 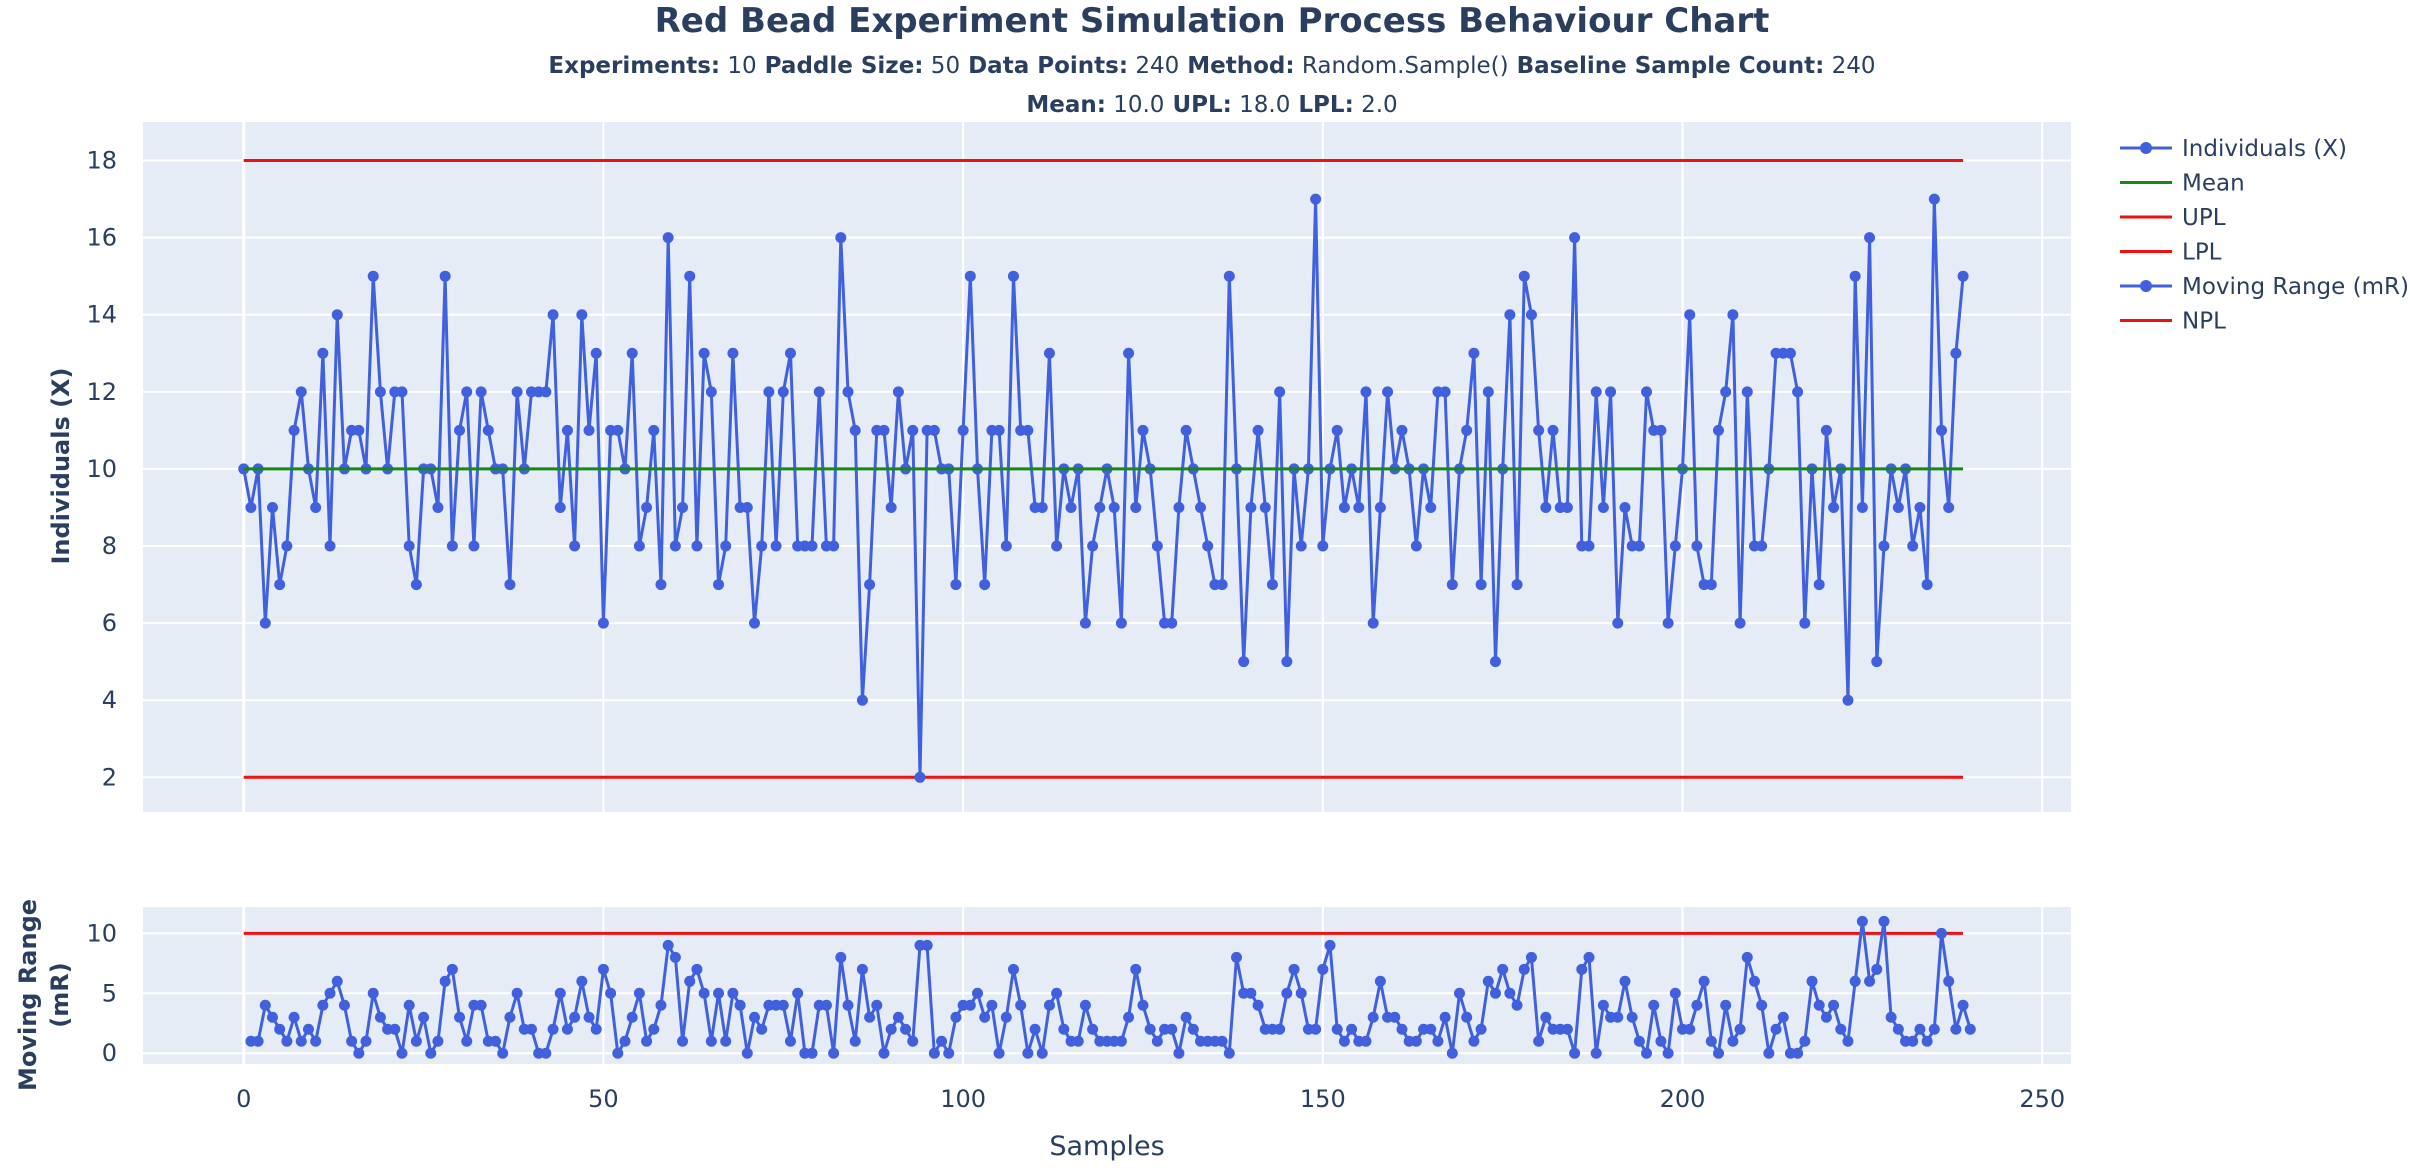 What do you see at coordinates (101, 392) in the screenshot?
I see `individuals-y-tick-label: 12` at bounding box center [101, 392].